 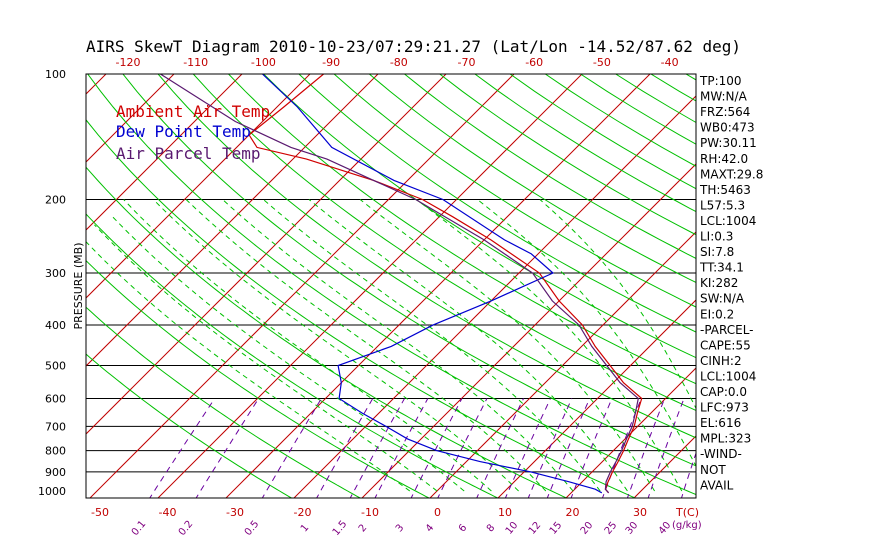 What do you see at coordinates (52, 283) in the screenshot?
I see `pressure-ticks: 100 200 300 400 500 600 700 800 900 1000` at bounding box center [52, 283].